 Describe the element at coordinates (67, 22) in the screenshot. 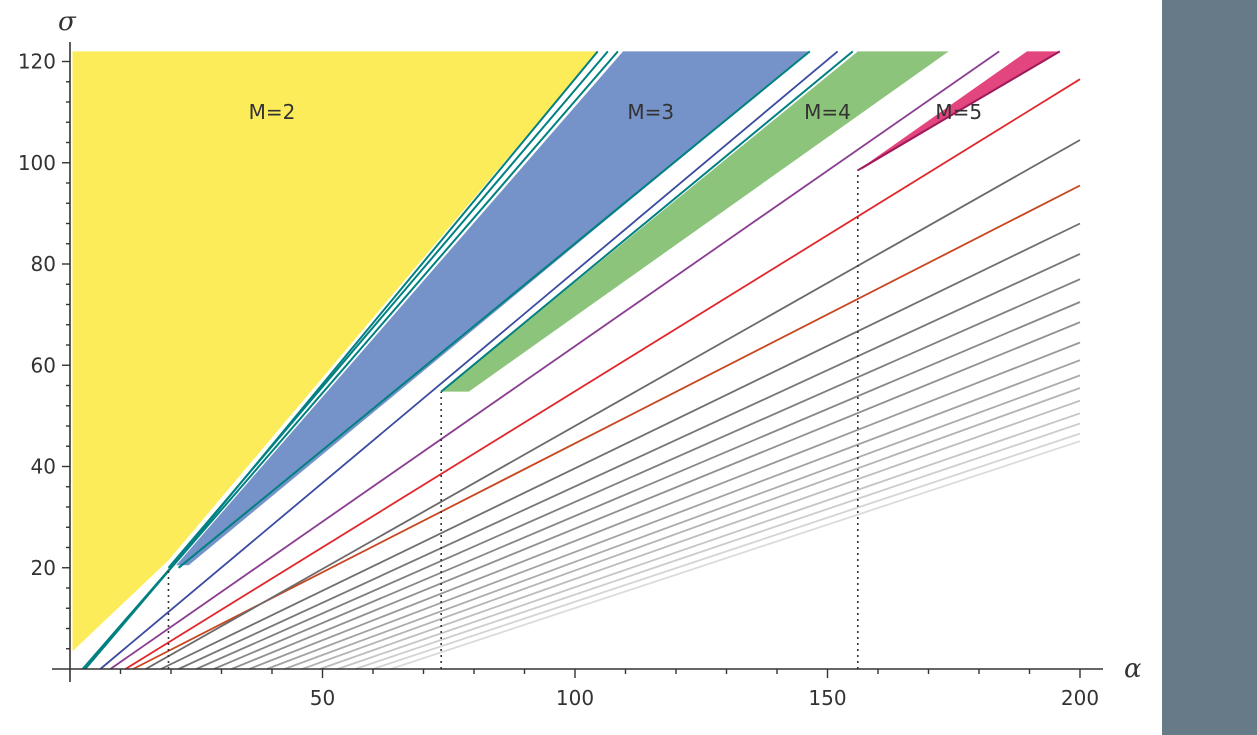

I see `y-axis-label: σ` at that location.